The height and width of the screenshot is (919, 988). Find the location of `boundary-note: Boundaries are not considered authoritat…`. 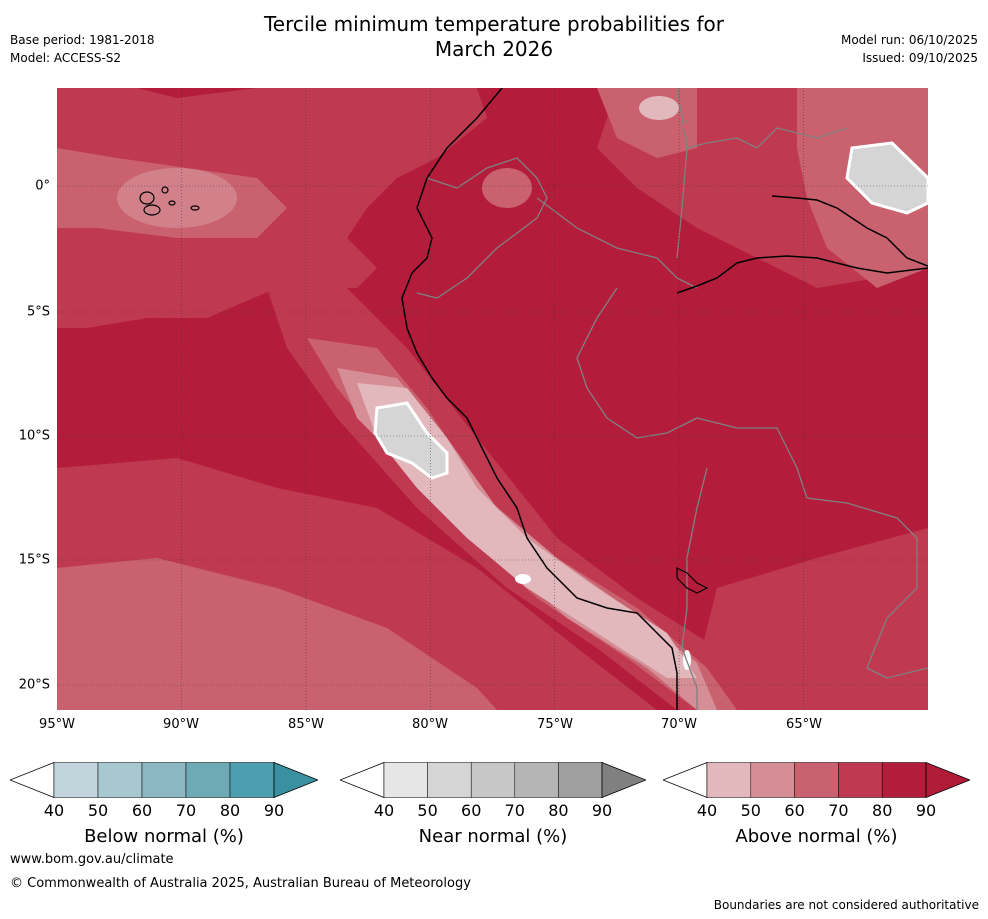

boundary-note: Boundaries are not considered authoritat… is located at coordinates (846, 905).